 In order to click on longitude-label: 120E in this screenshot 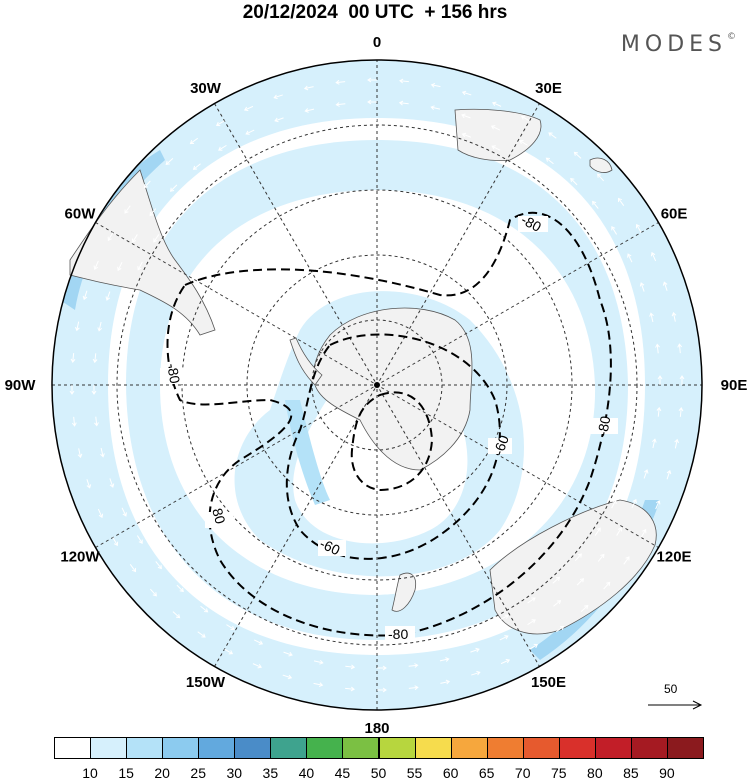, I will do `click(674, 557)`.